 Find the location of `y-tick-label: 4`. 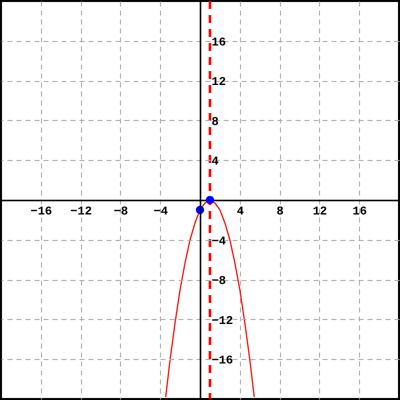

y-tick-label: 4 is located at coordinates (215, 161).